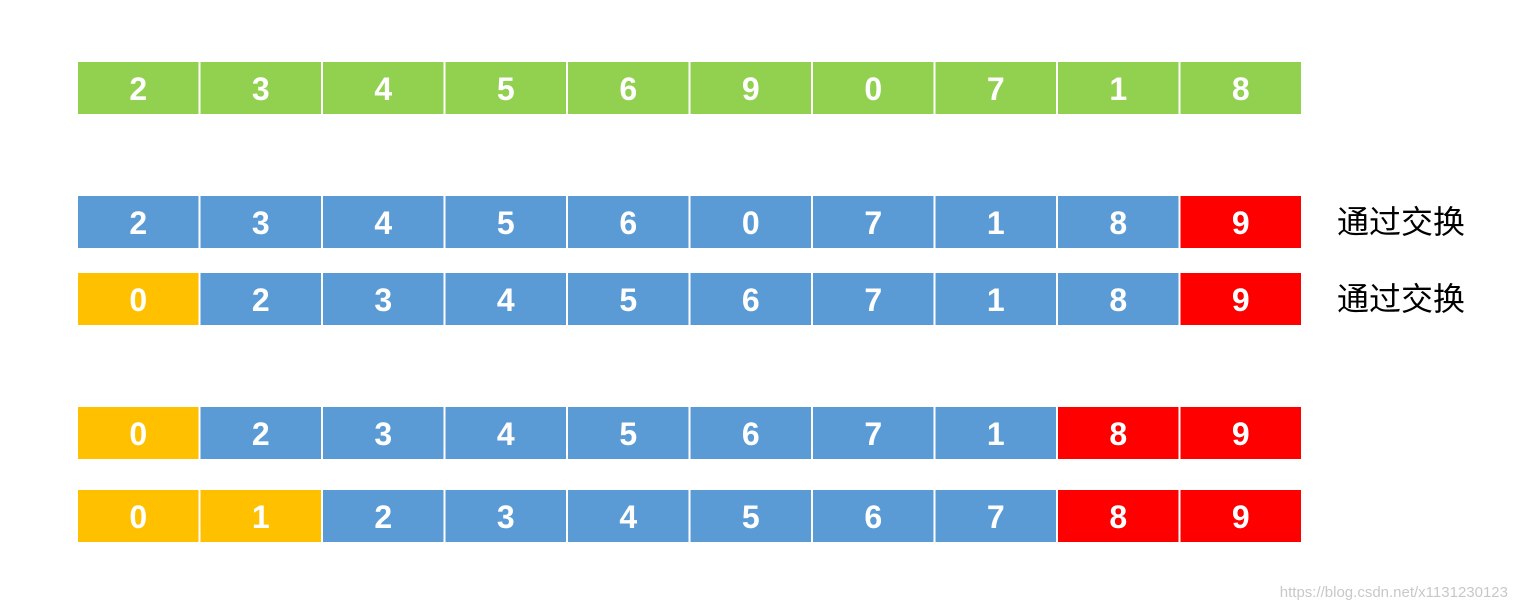  Describe the element at coordinates (1394, 592) in the screenshot. I see `watermark: https://blog.csdn.net/x1131230123` at that location.